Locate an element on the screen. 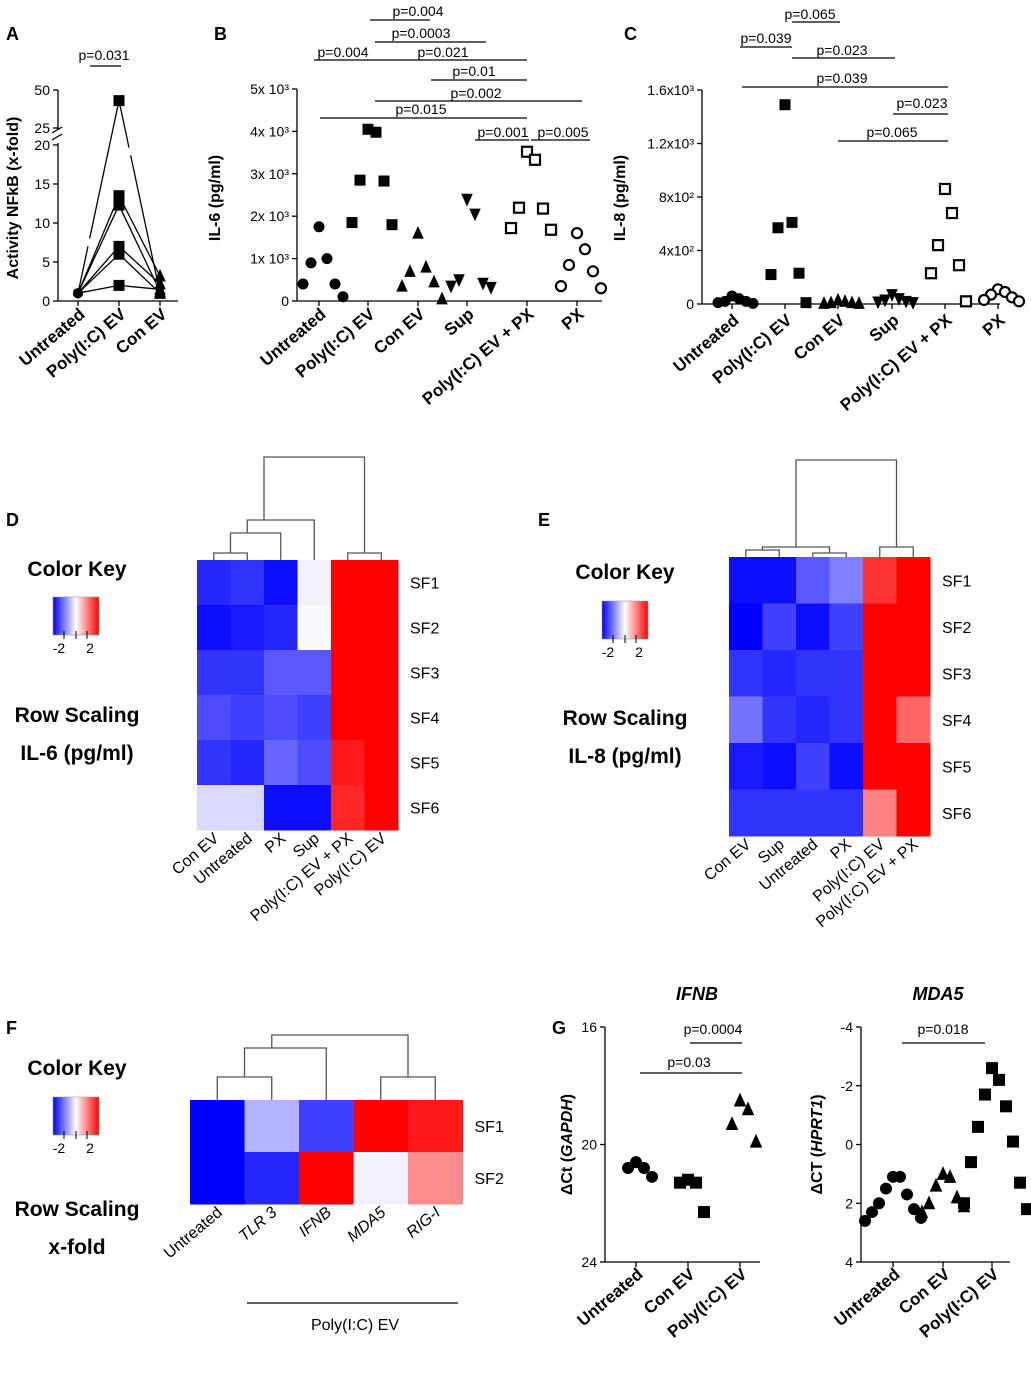 This screenshot has height=1387, width=1031. g1-y-tick-label: 20 is located at coordinates (589, 1145).